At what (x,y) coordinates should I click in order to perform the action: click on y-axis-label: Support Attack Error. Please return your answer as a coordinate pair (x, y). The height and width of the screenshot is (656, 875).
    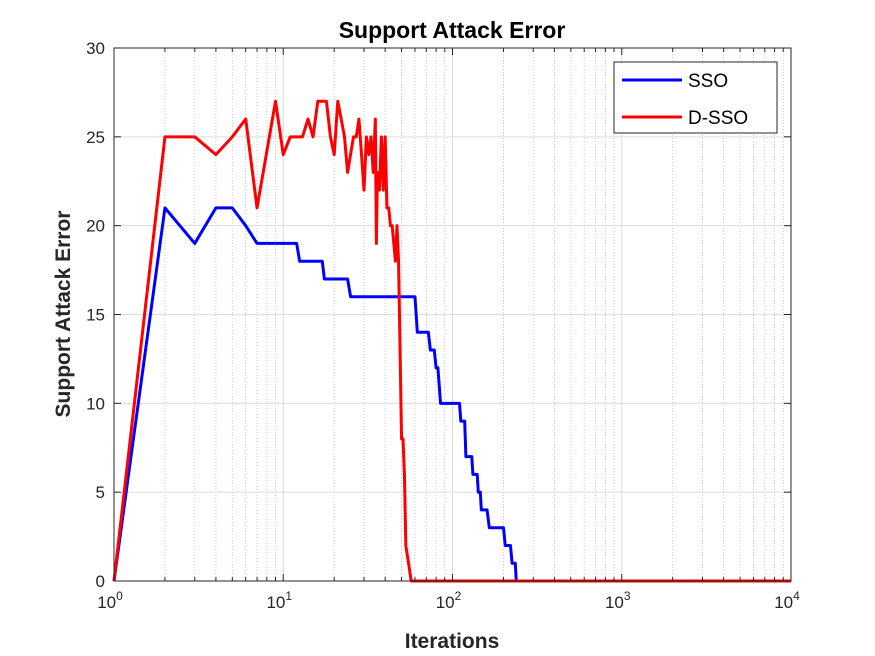
    Looking at the image, I should click on (63, 314).